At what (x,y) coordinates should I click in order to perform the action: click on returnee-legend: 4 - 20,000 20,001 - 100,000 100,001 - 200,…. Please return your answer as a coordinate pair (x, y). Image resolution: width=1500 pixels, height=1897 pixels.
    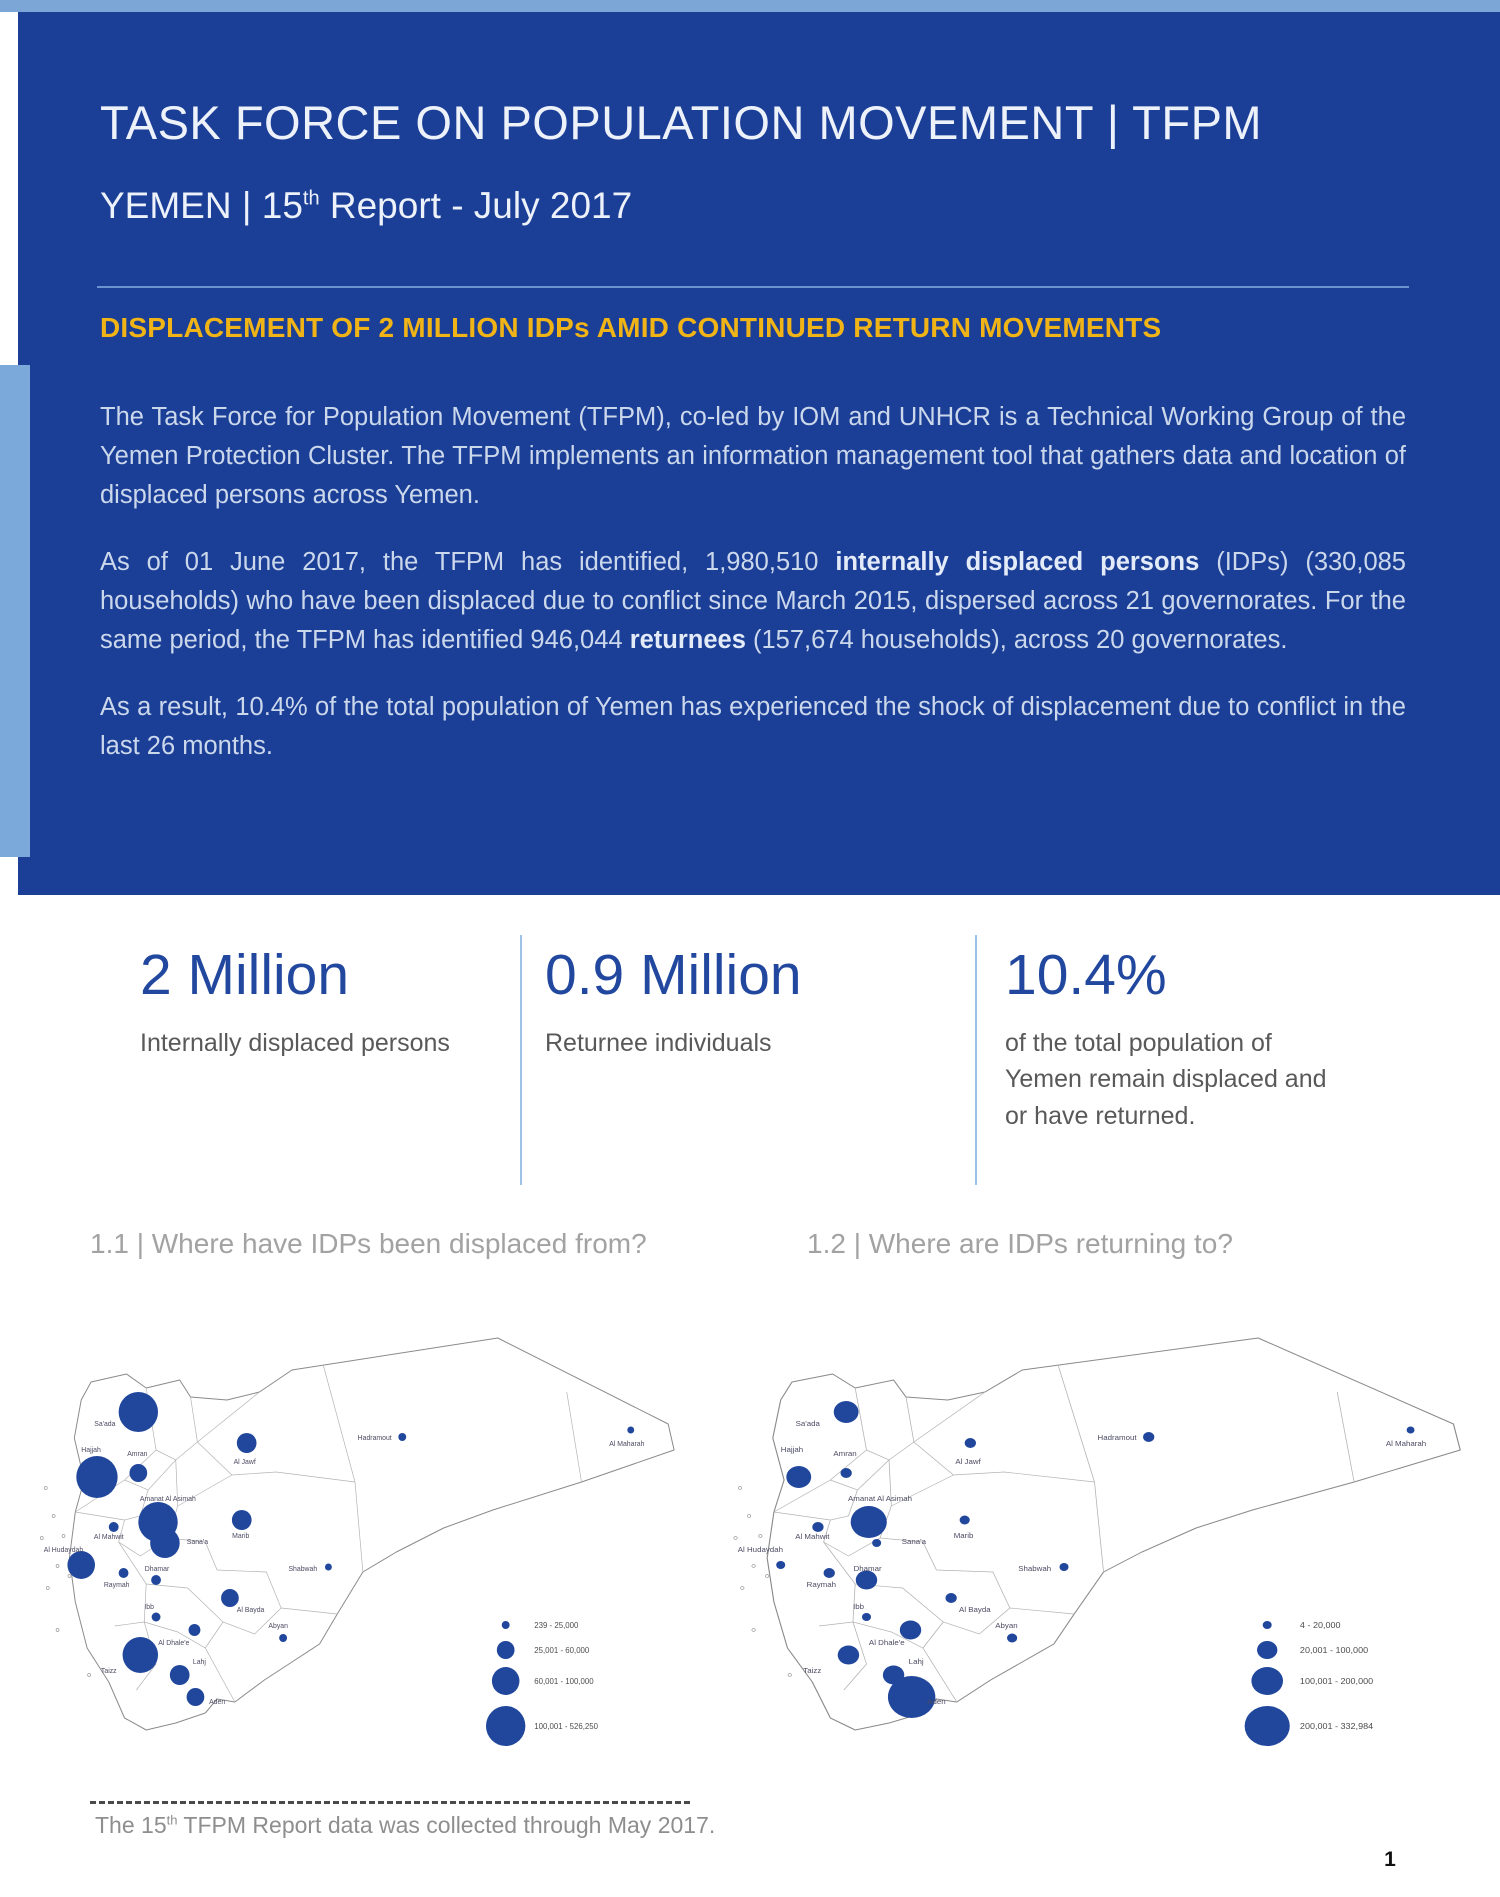
    Looking at the image, I should click on (1308, 1683).